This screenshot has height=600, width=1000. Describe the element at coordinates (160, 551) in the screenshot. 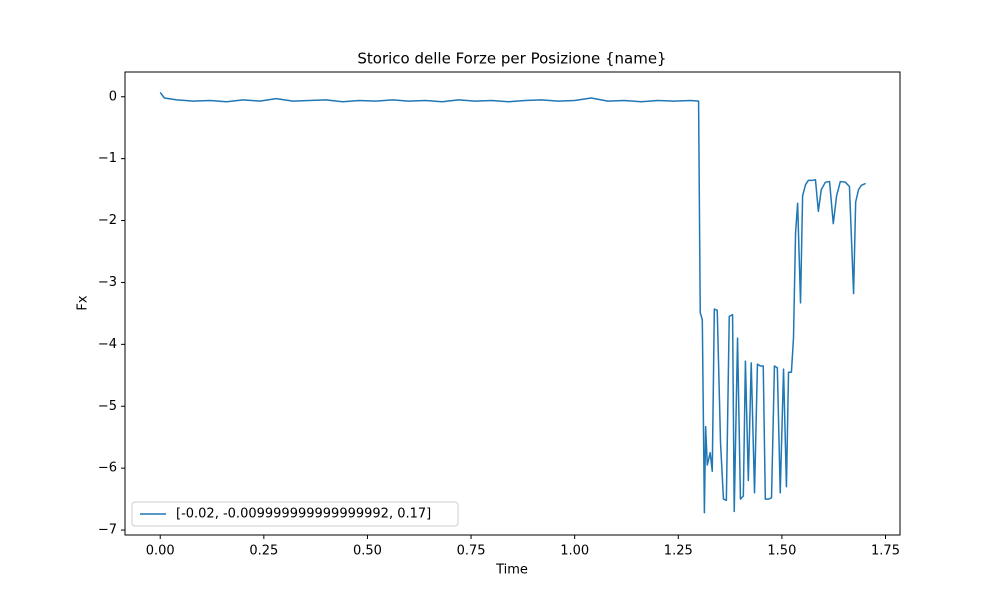

I see `x-tick-label: 0.00` at that location.